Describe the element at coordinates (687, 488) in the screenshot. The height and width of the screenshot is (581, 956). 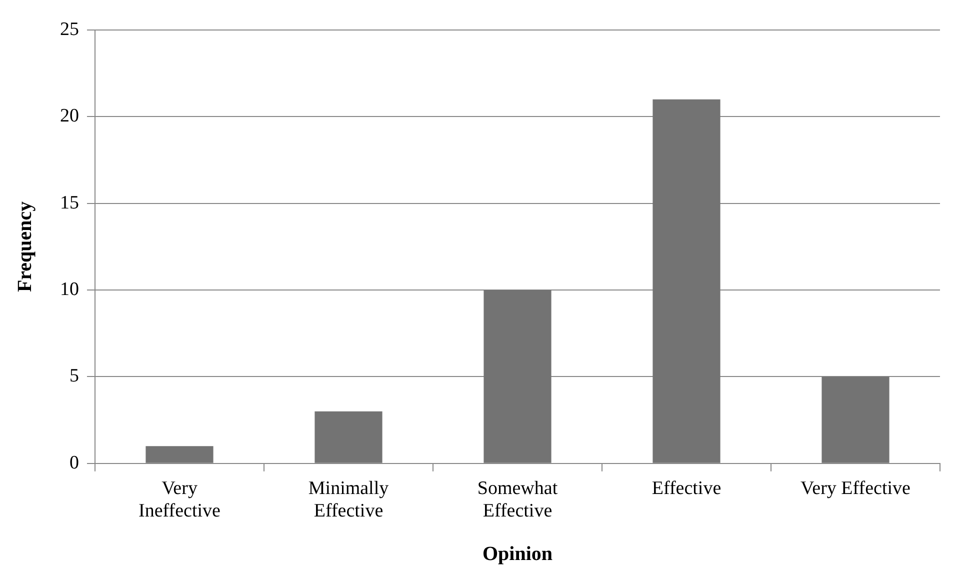
I see `x-tick-label: Effective` at that location.